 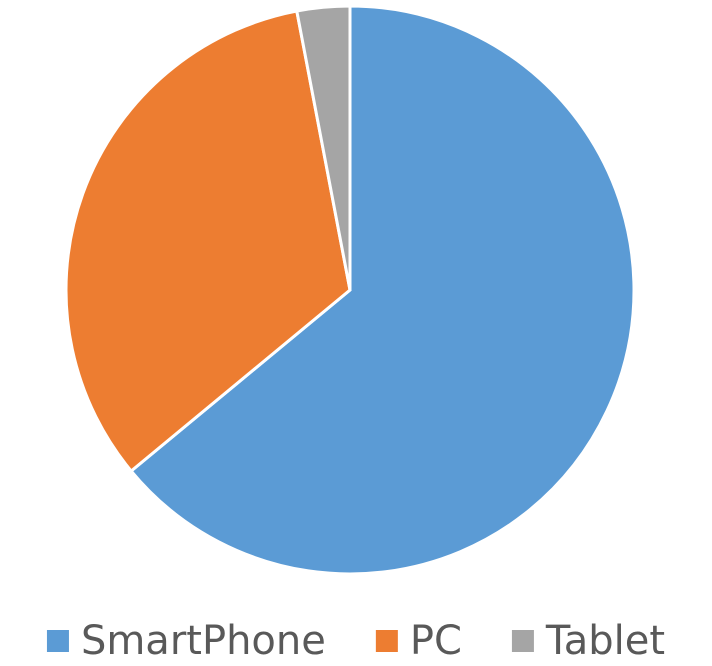 What do you see at coordinates (203, 641) in the screenshot?
I see `legend-label: SmartPhone` at bounding box center [203, 641].